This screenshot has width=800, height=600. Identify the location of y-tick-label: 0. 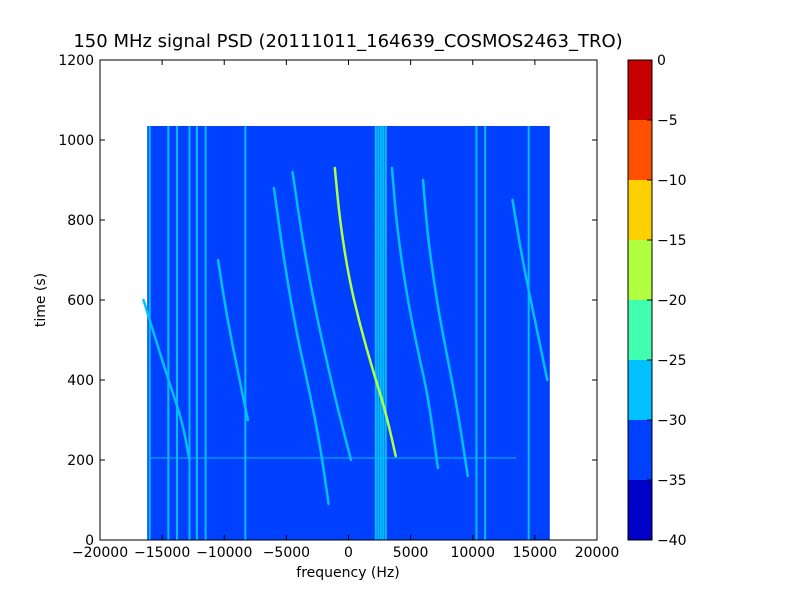
(89, 541).